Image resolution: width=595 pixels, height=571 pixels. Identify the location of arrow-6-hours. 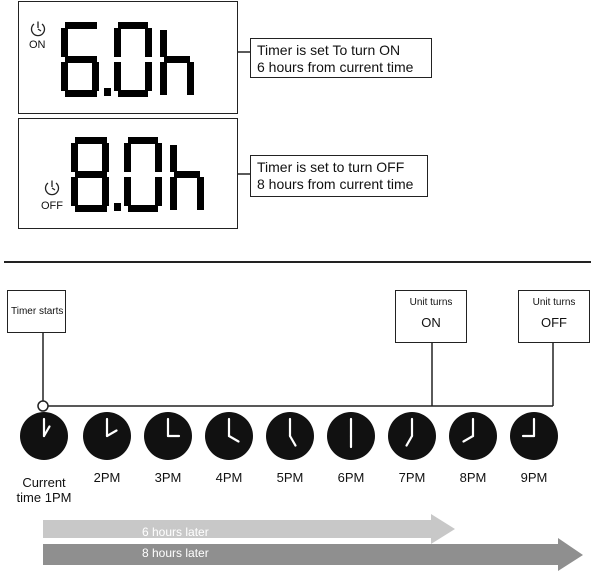
(249, 529).